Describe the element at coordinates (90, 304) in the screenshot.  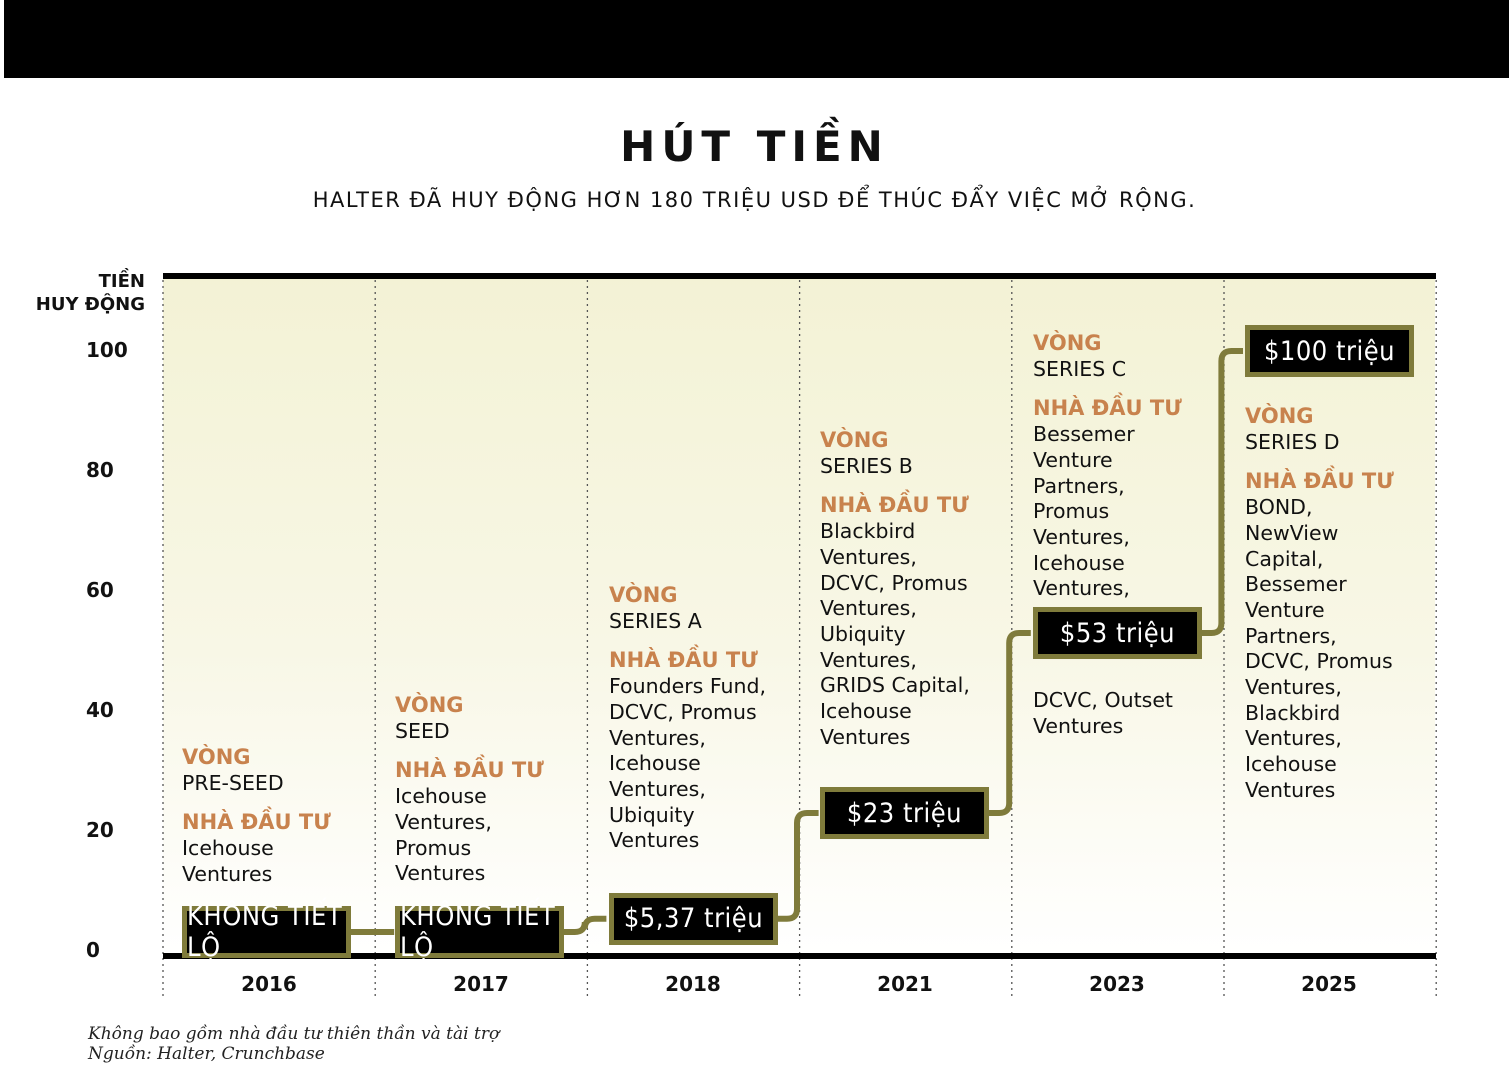
I see `y-axis-label-line2: HUY ĐỘNG` at that location.